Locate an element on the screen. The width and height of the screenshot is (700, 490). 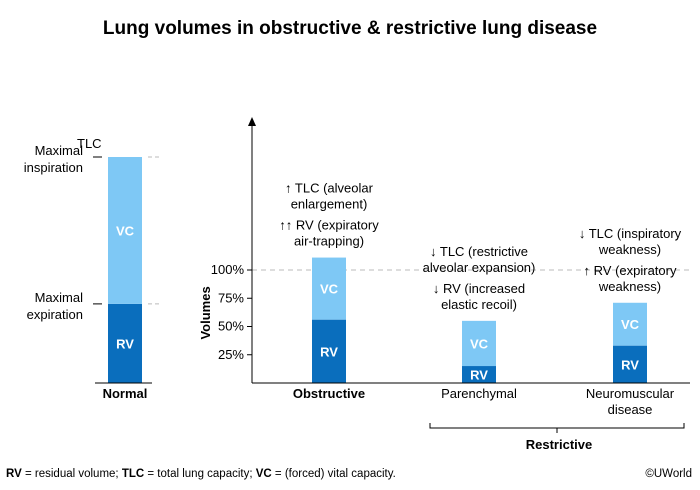
parenchymal-rv-bar is located at coordinates (479, 374).